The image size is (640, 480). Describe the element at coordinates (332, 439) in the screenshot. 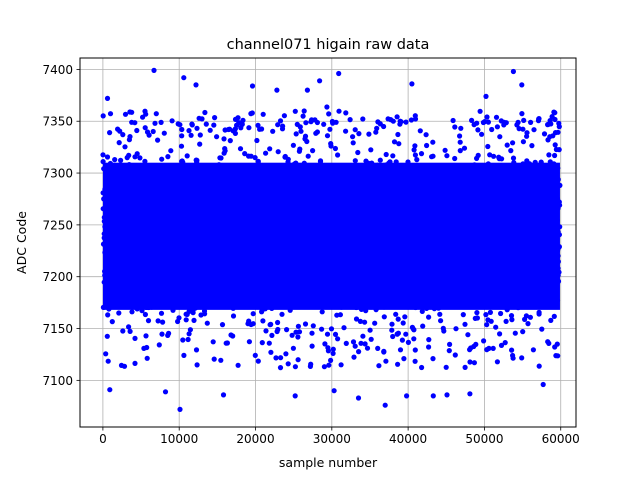

I see `x-tick-label: 30000` at that location.